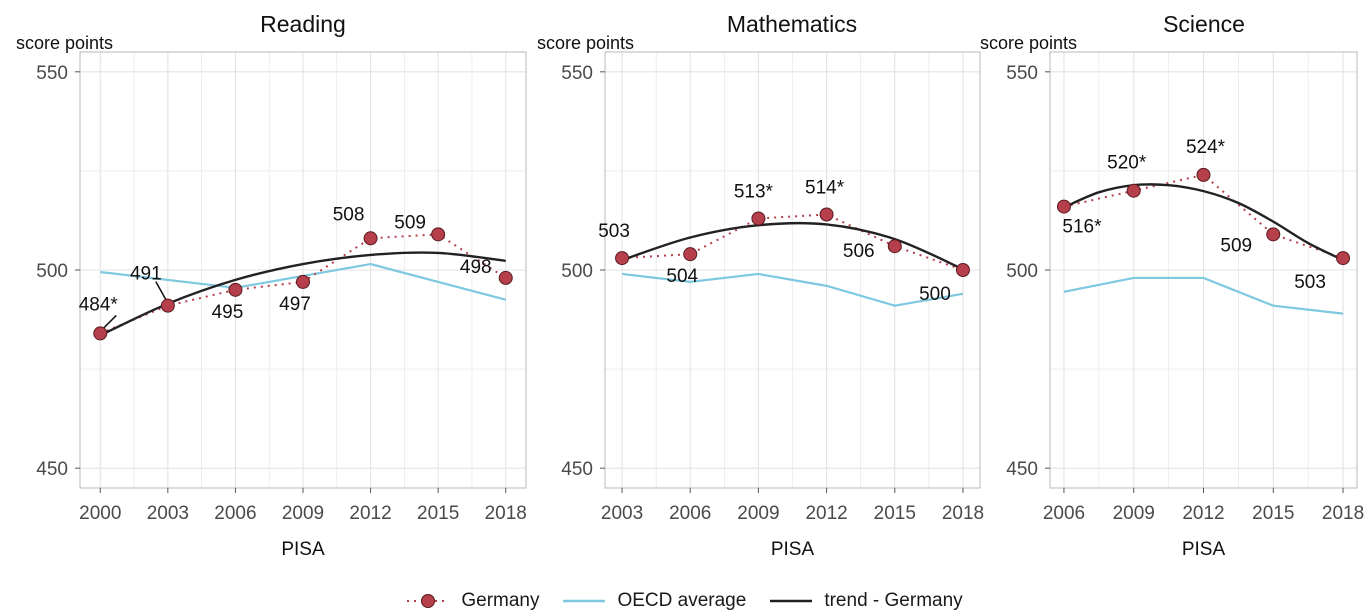 This screenshot has height=615, width=1368. Describe the element at coordinates (146, 274) in the screenshot. I see `data-label: 491` at that location.